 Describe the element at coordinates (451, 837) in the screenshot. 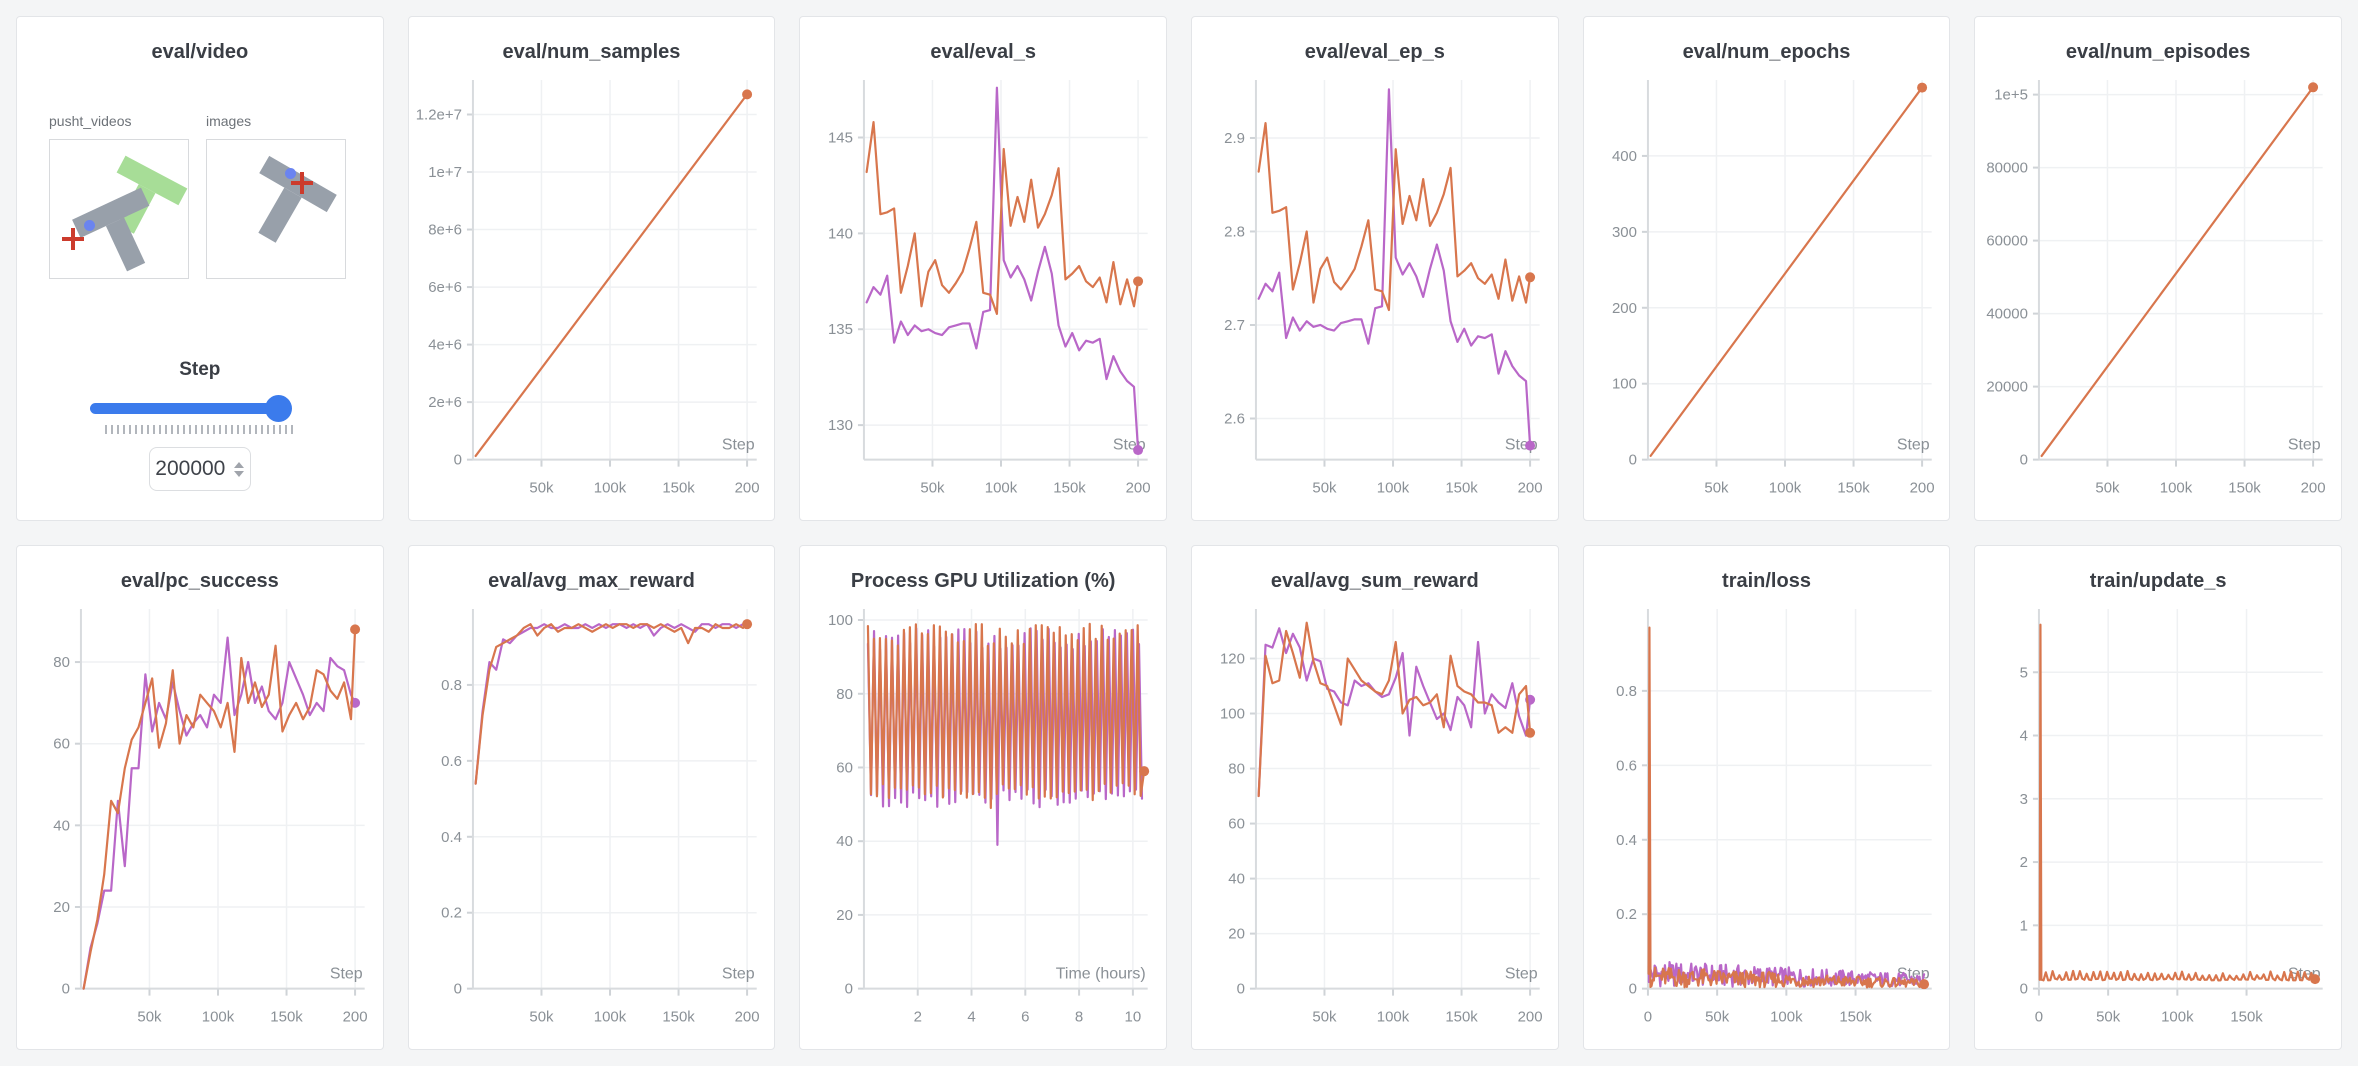

I see `y-tick-label: 0.4` at that location.